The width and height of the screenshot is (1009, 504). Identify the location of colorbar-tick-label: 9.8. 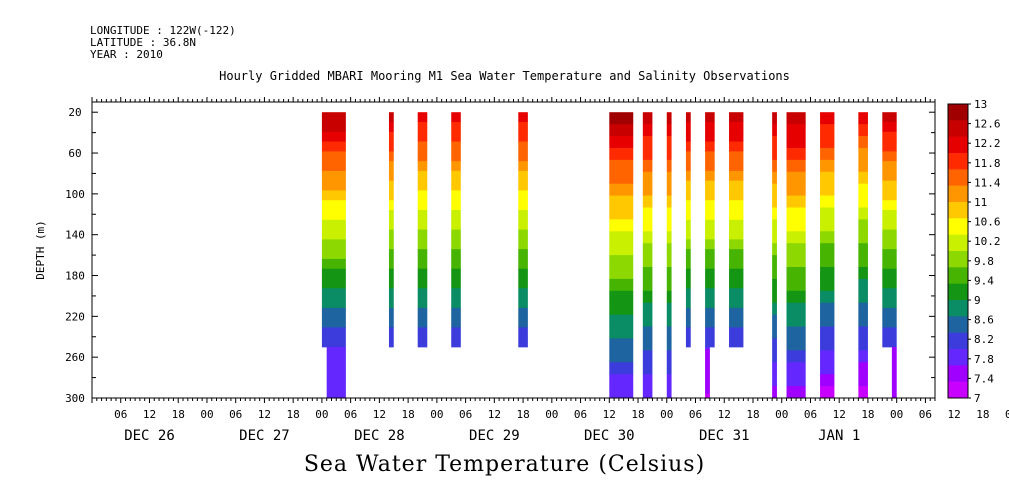
(984, 261).